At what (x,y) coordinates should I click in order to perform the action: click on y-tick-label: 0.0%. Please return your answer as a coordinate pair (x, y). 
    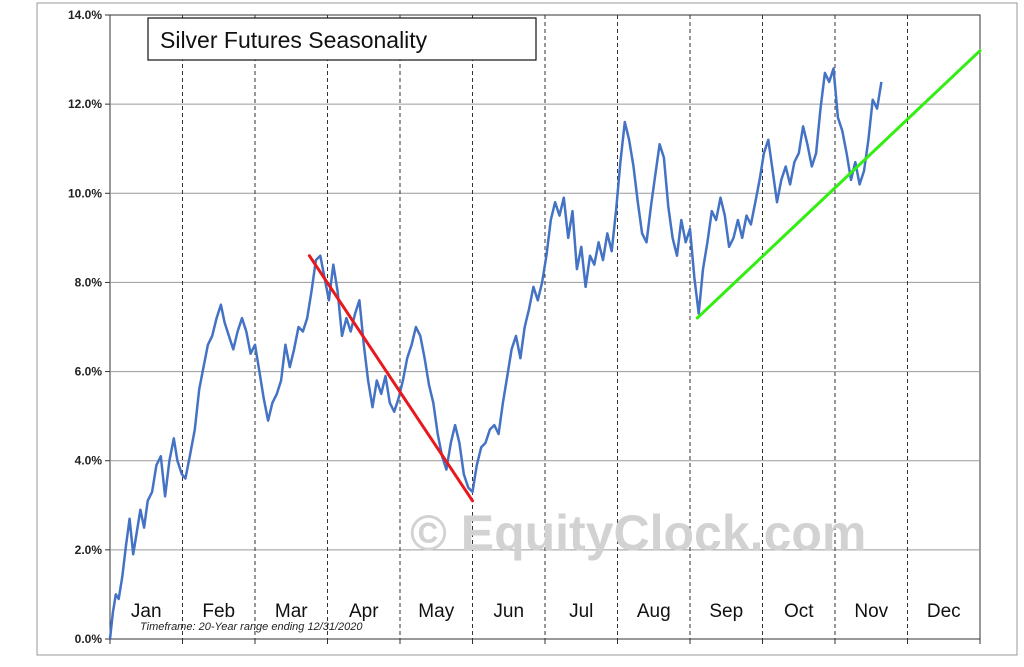
    Looking at the image, I should click on (89, 639).